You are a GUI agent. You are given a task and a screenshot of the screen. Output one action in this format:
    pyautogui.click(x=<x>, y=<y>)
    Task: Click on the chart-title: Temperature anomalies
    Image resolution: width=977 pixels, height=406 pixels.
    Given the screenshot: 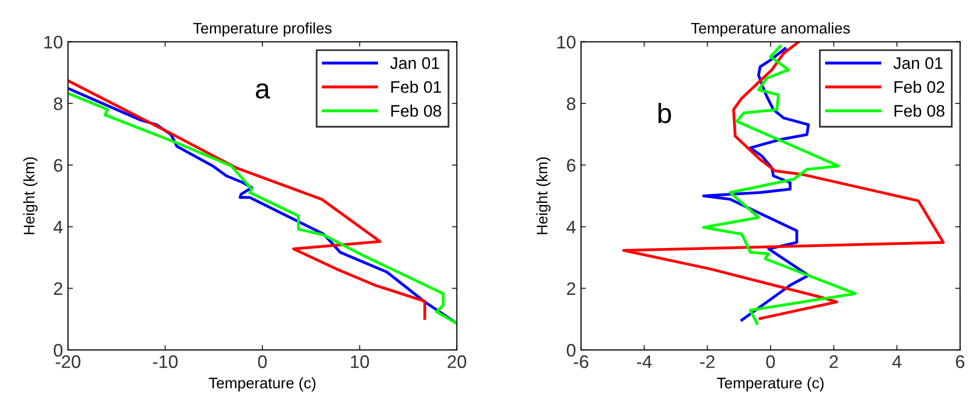 What is the action you would take?
    pyautogui.click(x=770, y=29)
    